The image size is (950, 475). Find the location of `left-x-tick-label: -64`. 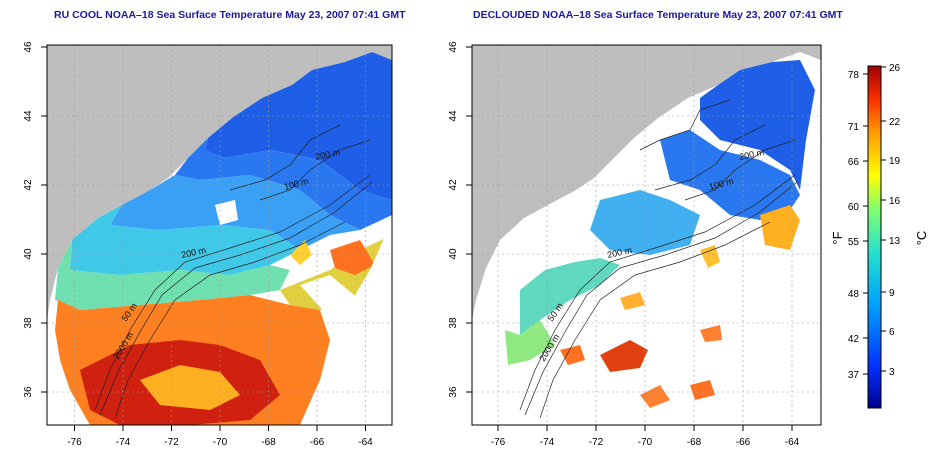

left-x-tick-label: -64 is located at coordinates (365, 442).